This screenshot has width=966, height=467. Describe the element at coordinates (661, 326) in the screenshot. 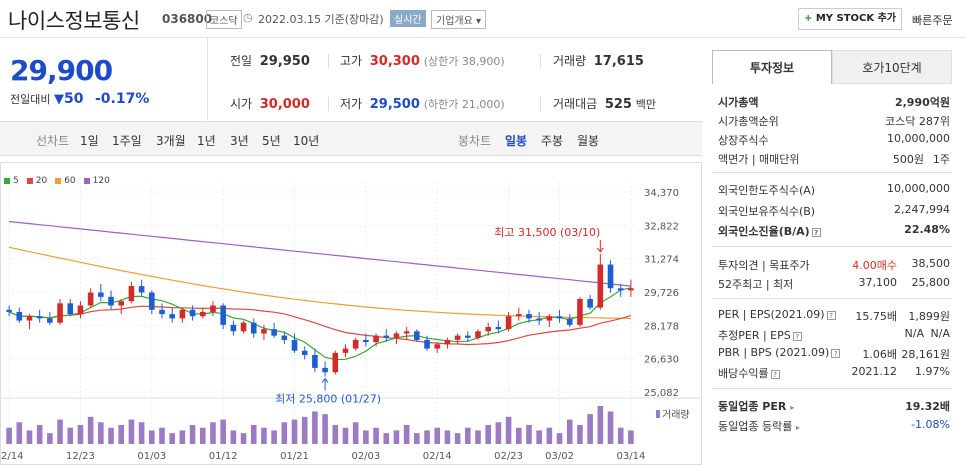

I see `y-tick-label: 28,178` at that location.